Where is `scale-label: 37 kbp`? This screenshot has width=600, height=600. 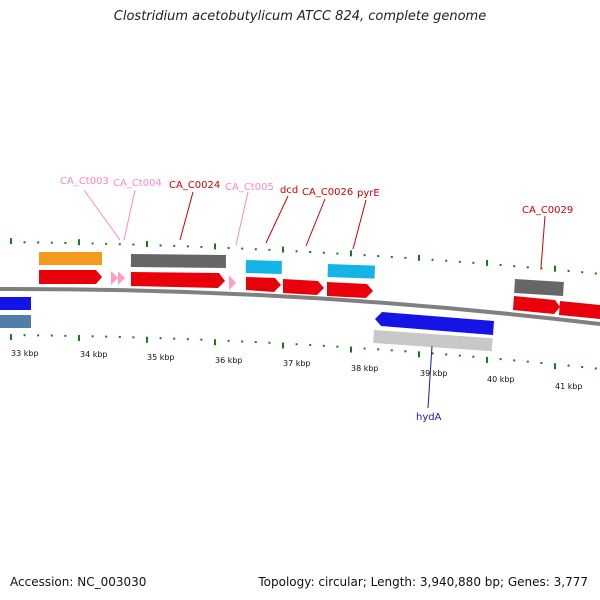 scale-label: 37 kbp is located at coordinates (297, 363).